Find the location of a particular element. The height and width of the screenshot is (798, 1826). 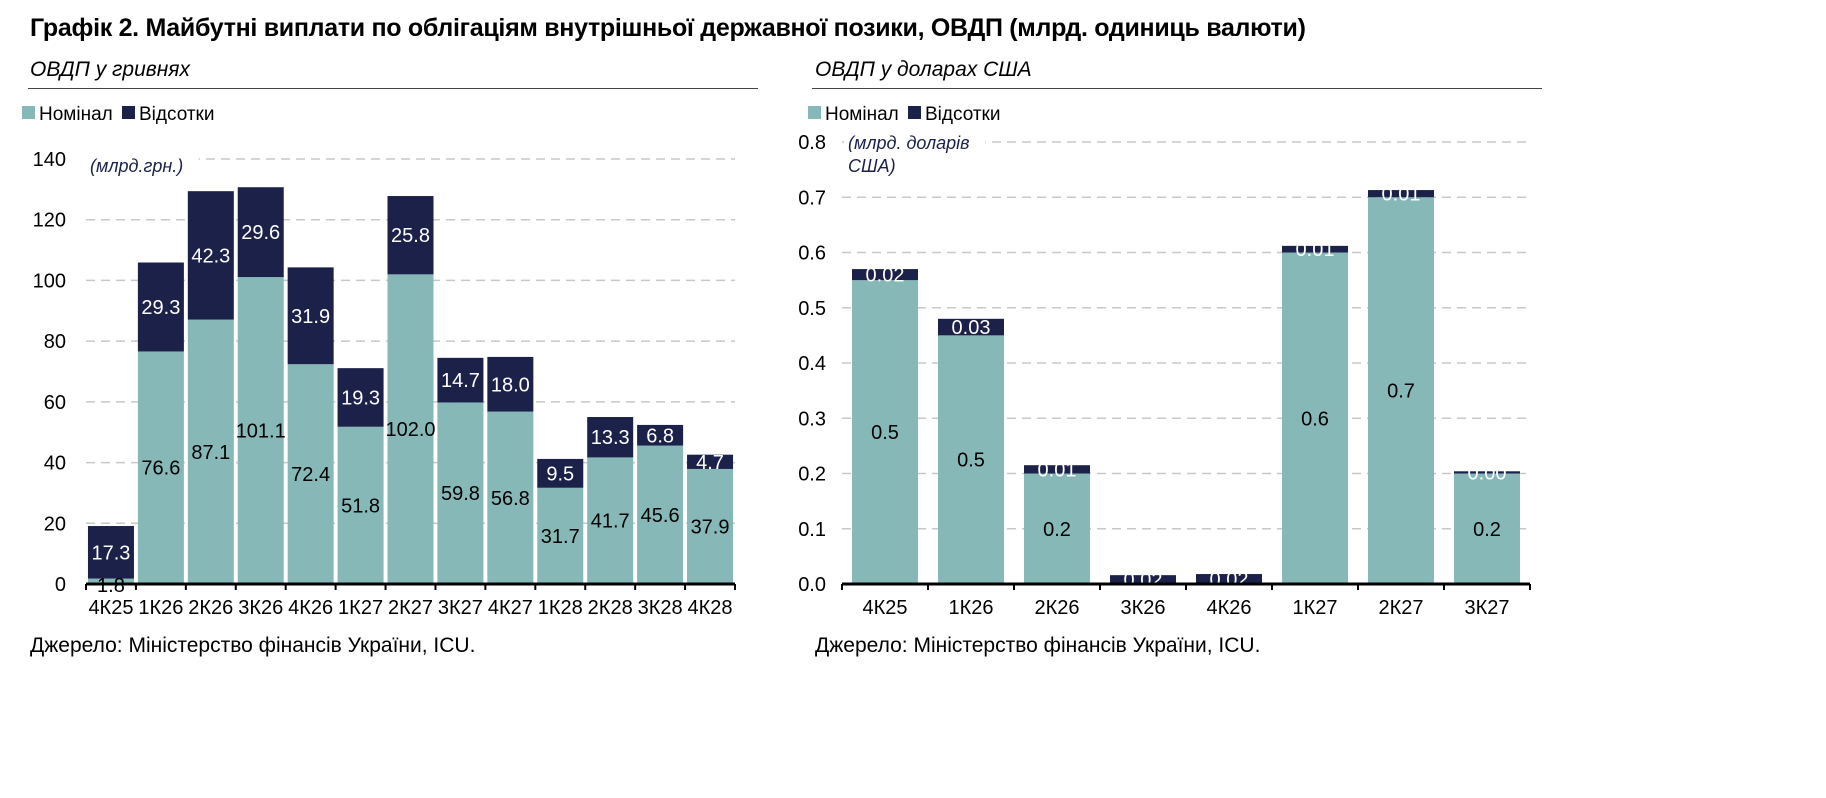

left-label-nominal: 41.7 is located at coordinates (610, 522).